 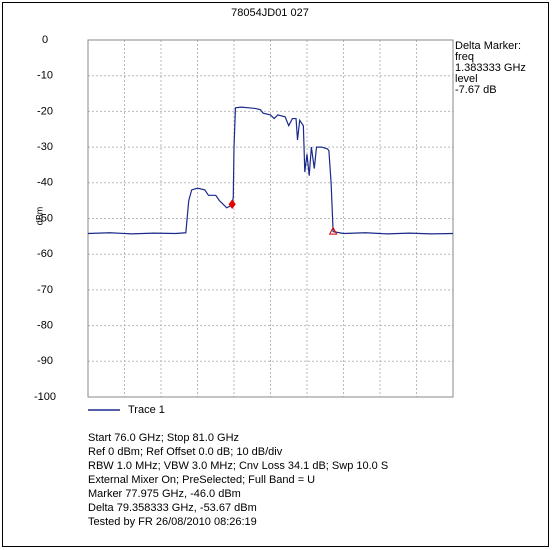 I want to click on y-tick-label: -50, so click(x=45, y=218).